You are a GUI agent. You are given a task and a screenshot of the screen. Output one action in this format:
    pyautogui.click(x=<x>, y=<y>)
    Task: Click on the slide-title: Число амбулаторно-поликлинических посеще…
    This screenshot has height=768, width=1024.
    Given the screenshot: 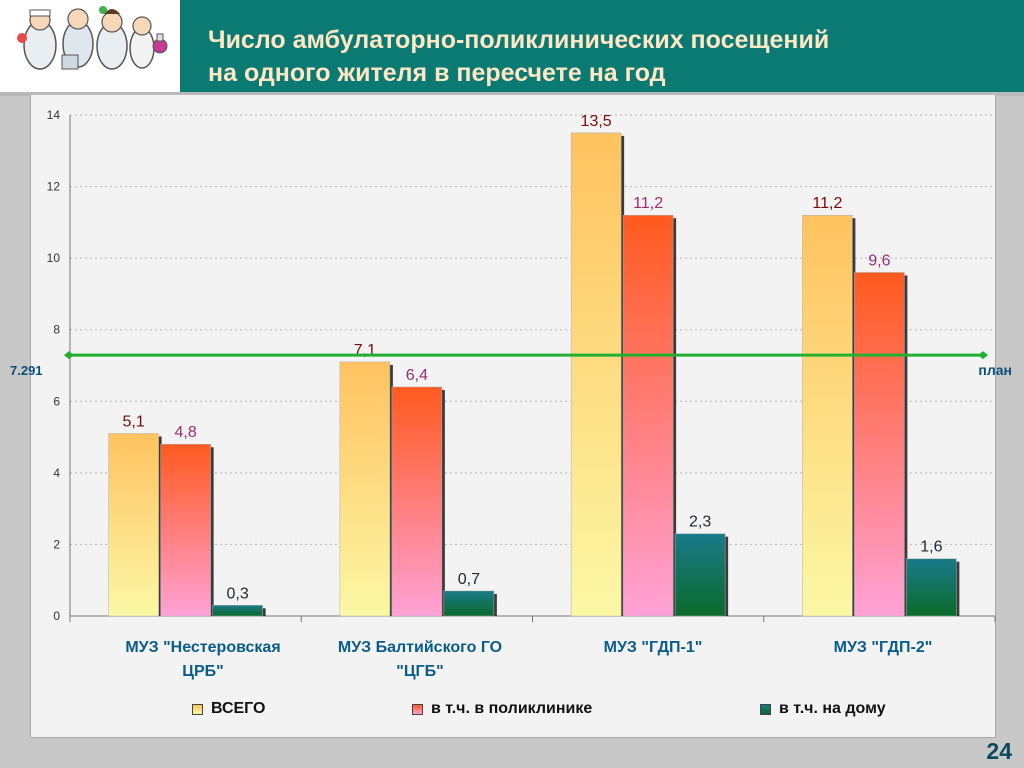 What is the action you would take?
    pyautogui.click(x=598, y=57)
    